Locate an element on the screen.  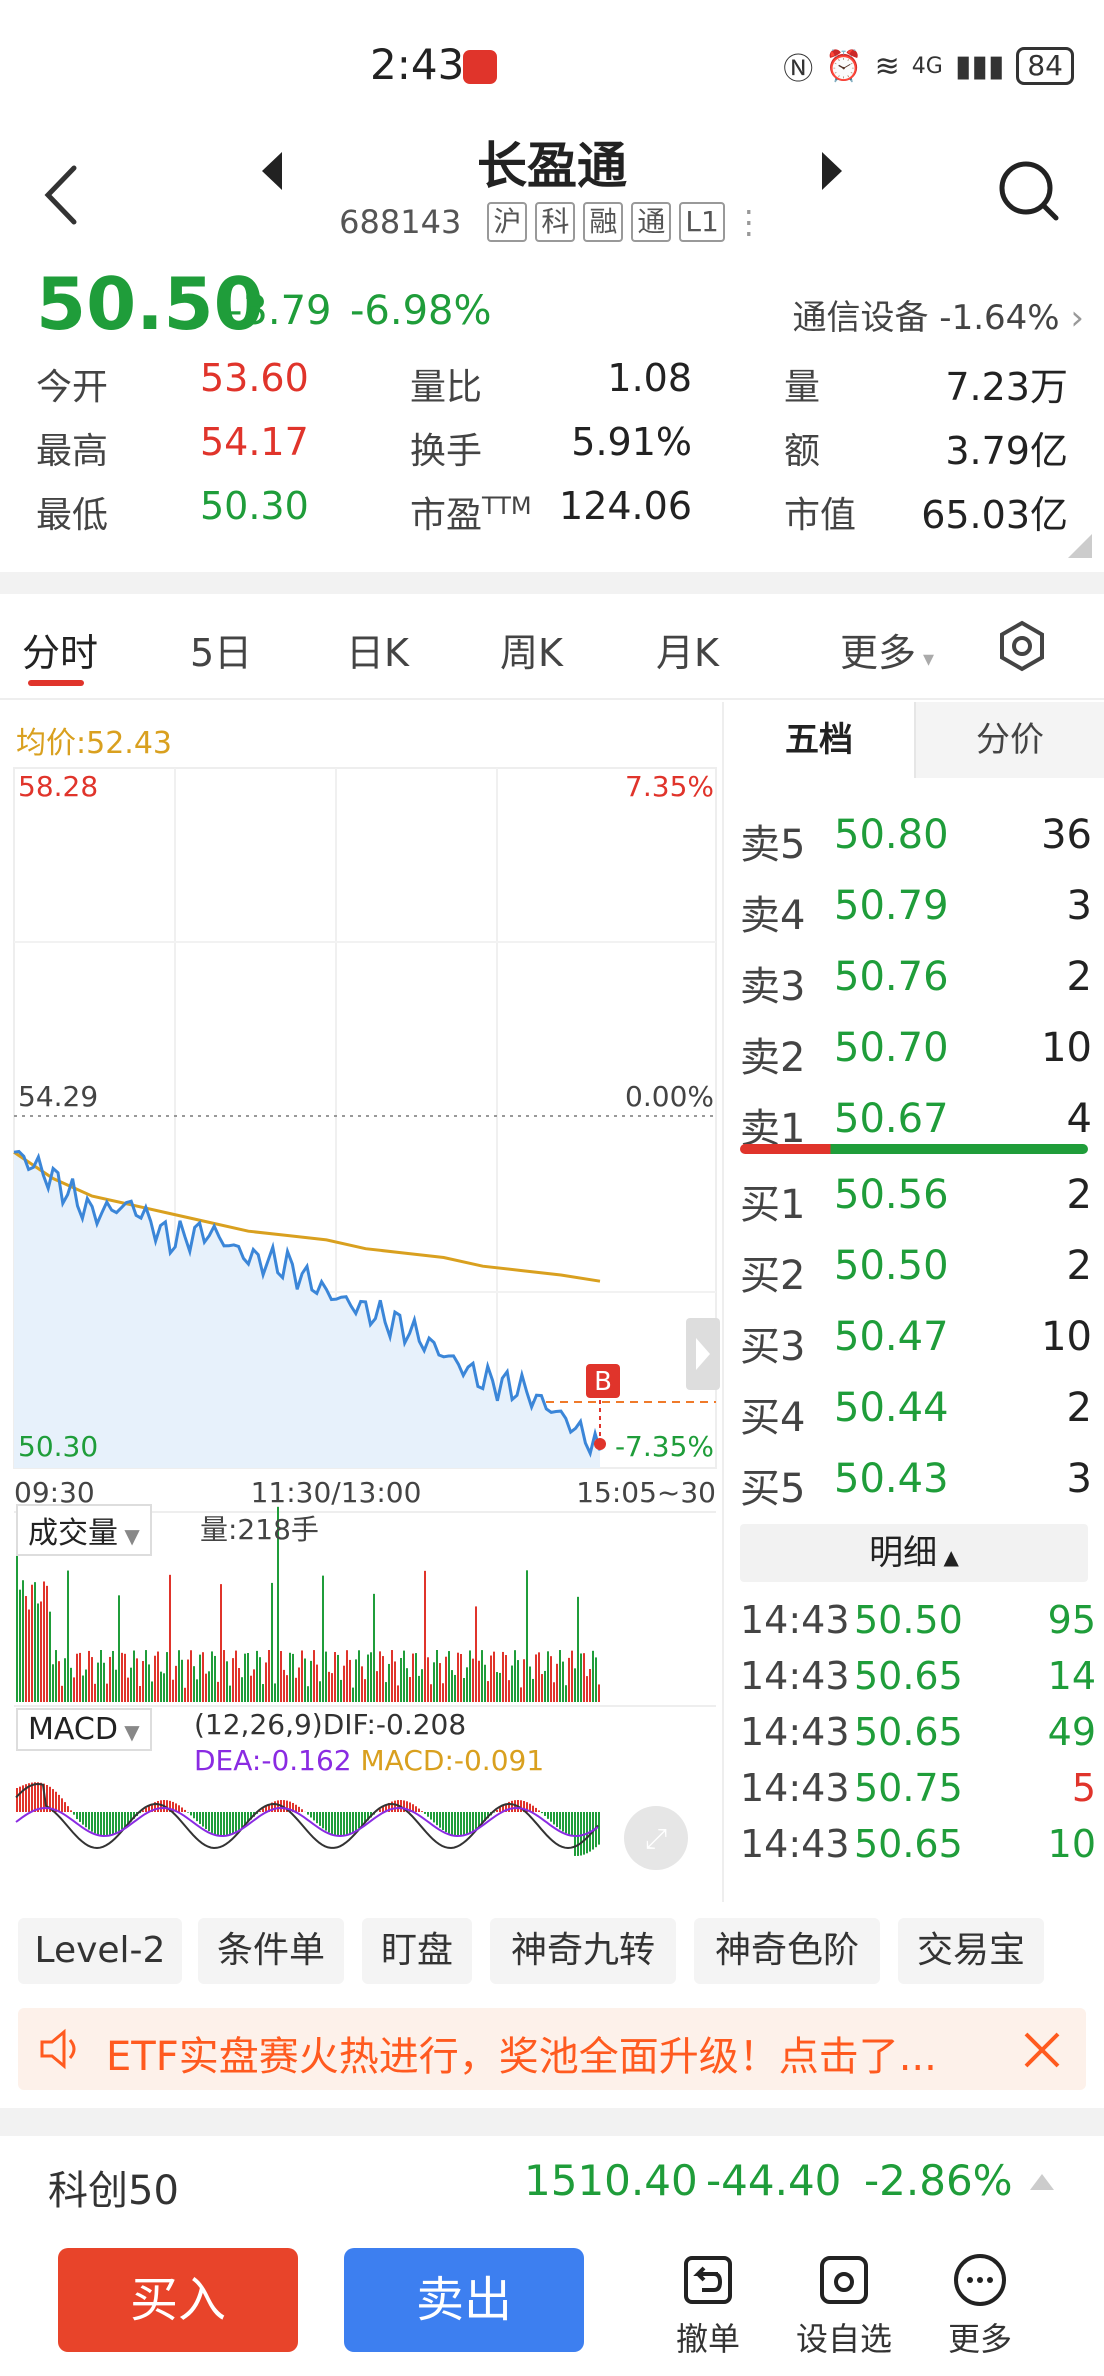
dea-value: DEA:-0.162 is located at coordinates (273, 1760).